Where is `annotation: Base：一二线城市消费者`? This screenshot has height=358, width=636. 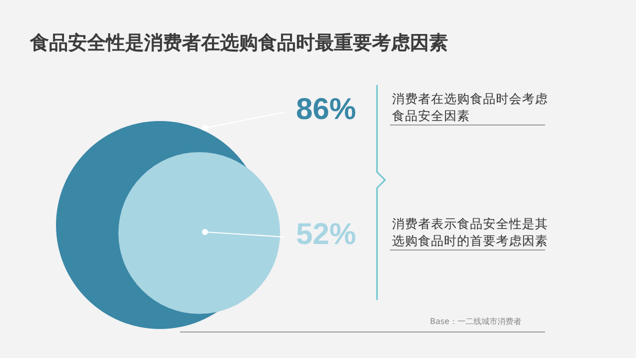
annotation: Base：一二线城市消费者 is located at coordinates (476, 321).